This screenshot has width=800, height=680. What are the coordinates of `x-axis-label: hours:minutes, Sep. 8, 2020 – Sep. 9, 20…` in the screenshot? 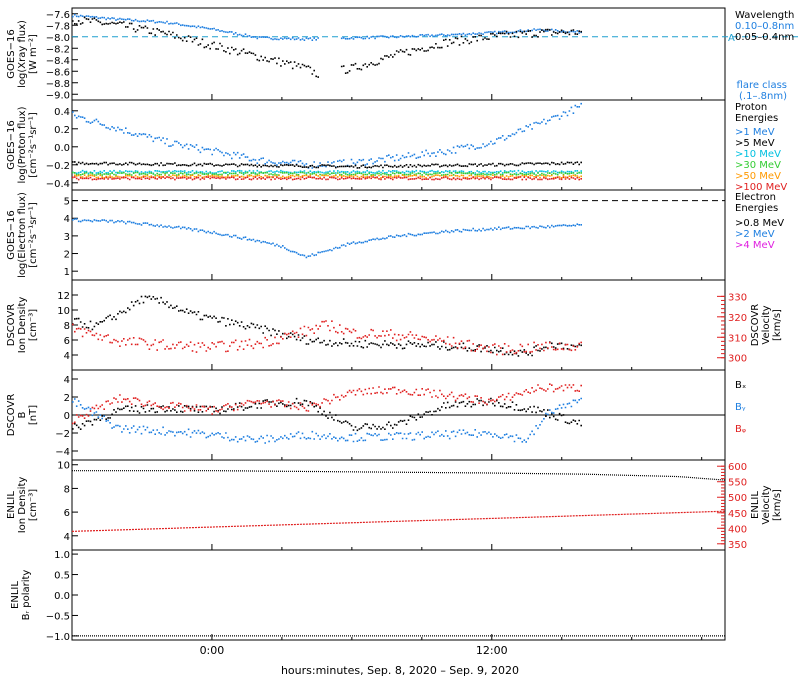 It's located at (400, 670).